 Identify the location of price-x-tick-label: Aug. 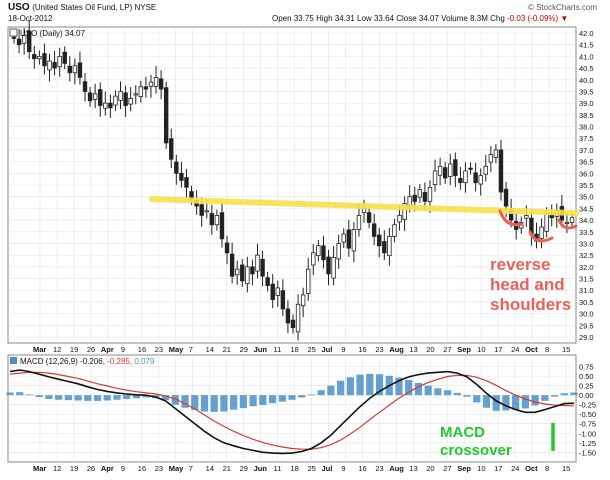
(396, 349).